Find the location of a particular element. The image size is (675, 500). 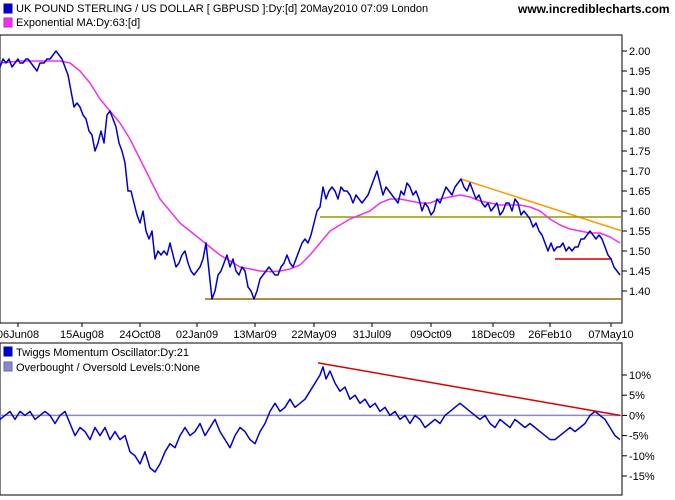

ema-legend-label: Exponential MA:Dy:63:[d] is located at coordinates (78, 23).